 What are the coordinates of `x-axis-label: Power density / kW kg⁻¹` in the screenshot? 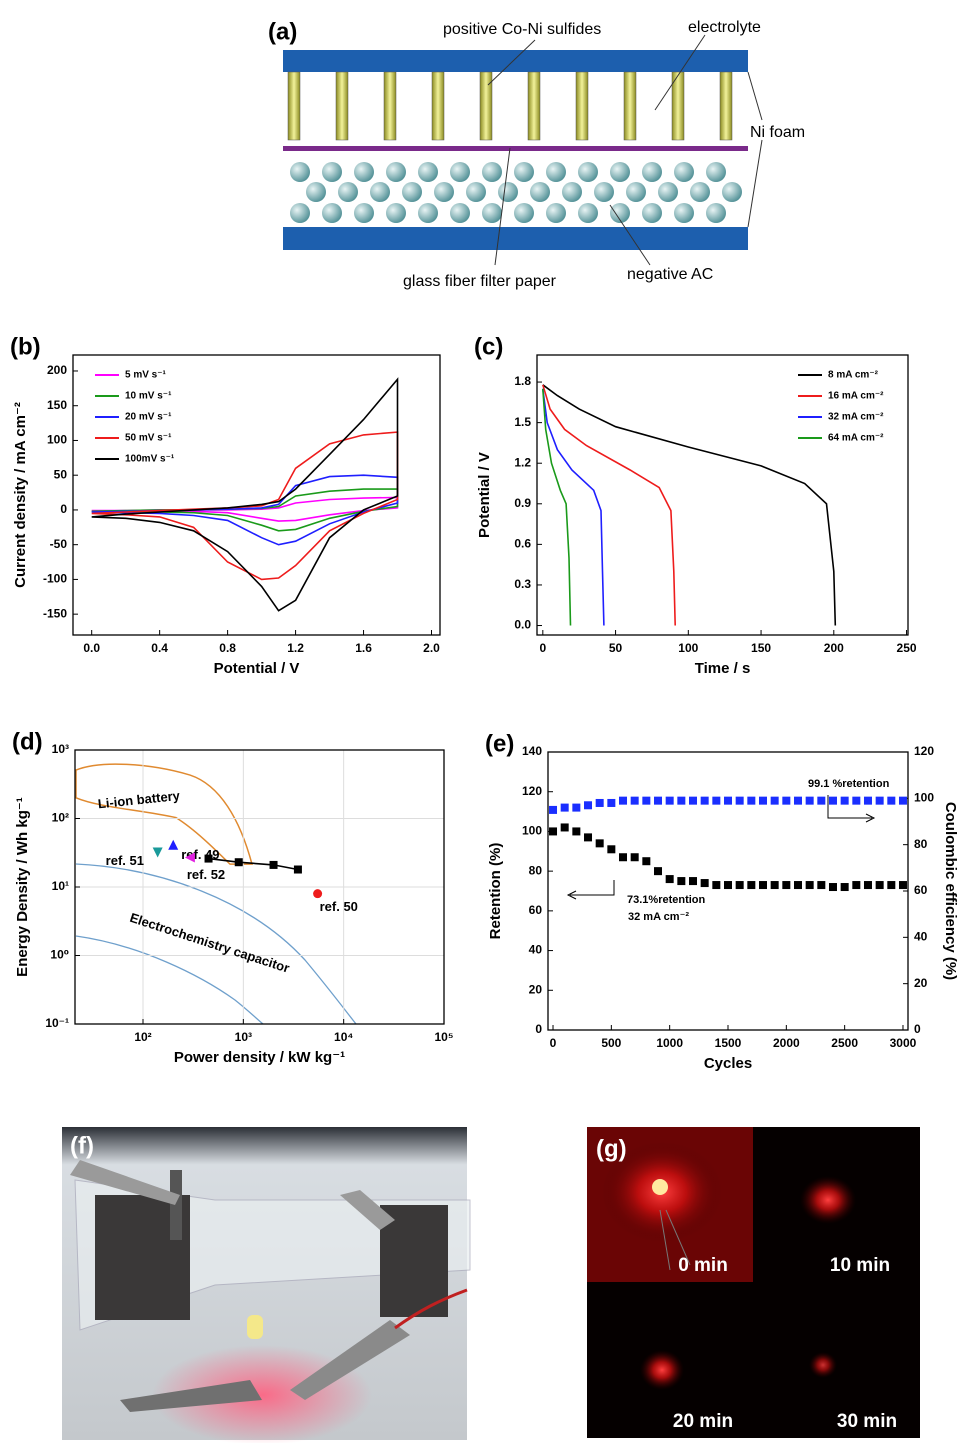 It's located at (259, 1057).